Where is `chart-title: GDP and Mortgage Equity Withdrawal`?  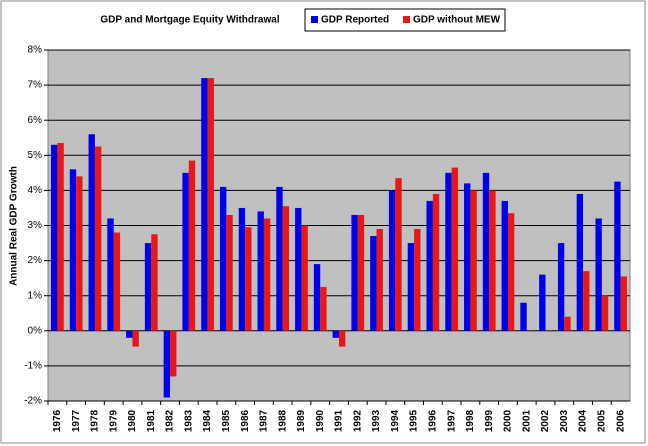
chart-title: GDP and Mortgage Equity Withdrawal is located at coordinates (189, 20).